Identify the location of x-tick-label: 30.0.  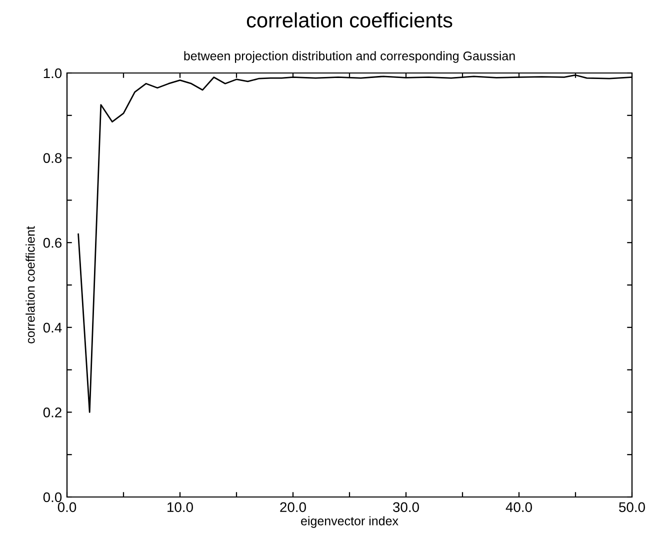
(406, 507).